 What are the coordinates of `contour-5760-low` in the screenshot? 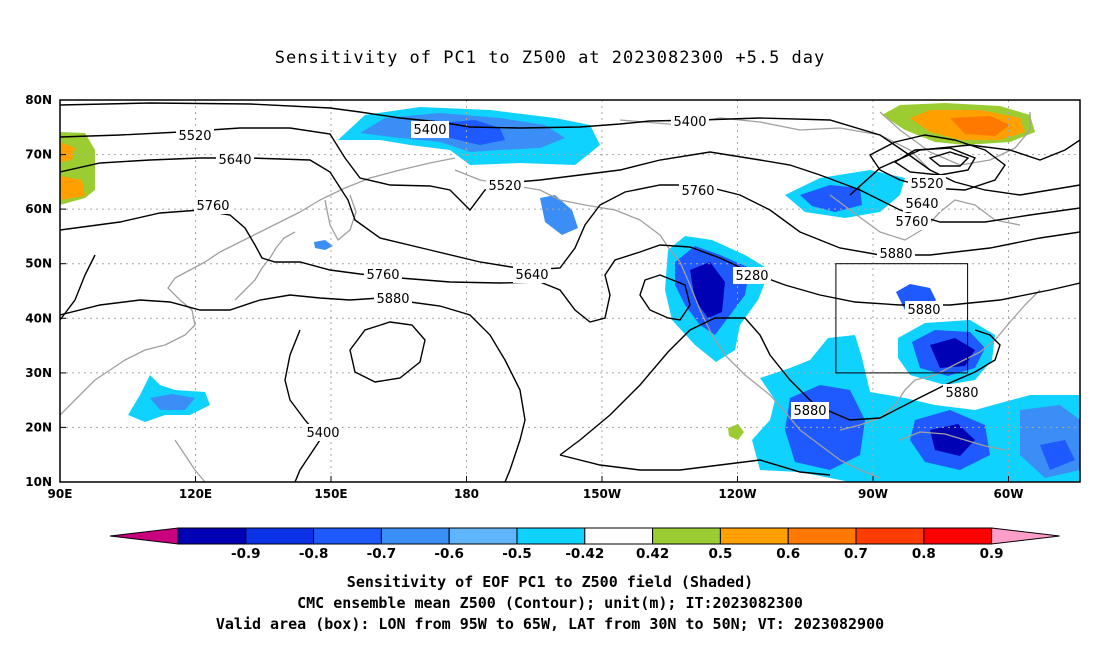 It's located at (665, 297).